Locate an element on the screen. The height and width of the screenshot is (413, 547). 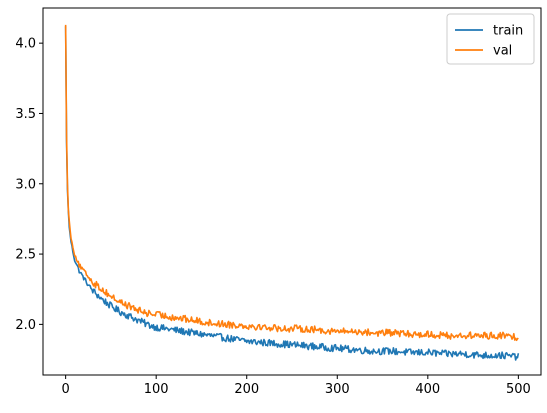
y-tick-label: 3.0 is located at coordinates (25, 184).